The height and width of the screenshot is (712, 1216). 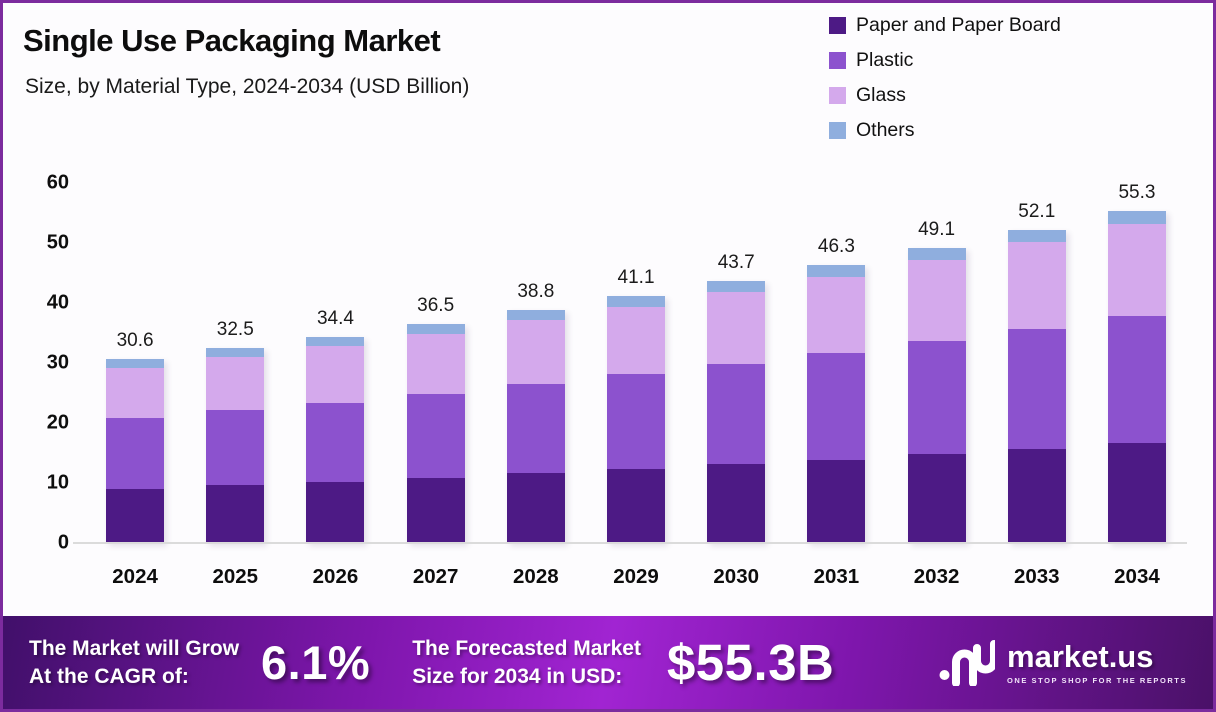 I want to click on stacked-bar-2028, so click(x=535, y=426).